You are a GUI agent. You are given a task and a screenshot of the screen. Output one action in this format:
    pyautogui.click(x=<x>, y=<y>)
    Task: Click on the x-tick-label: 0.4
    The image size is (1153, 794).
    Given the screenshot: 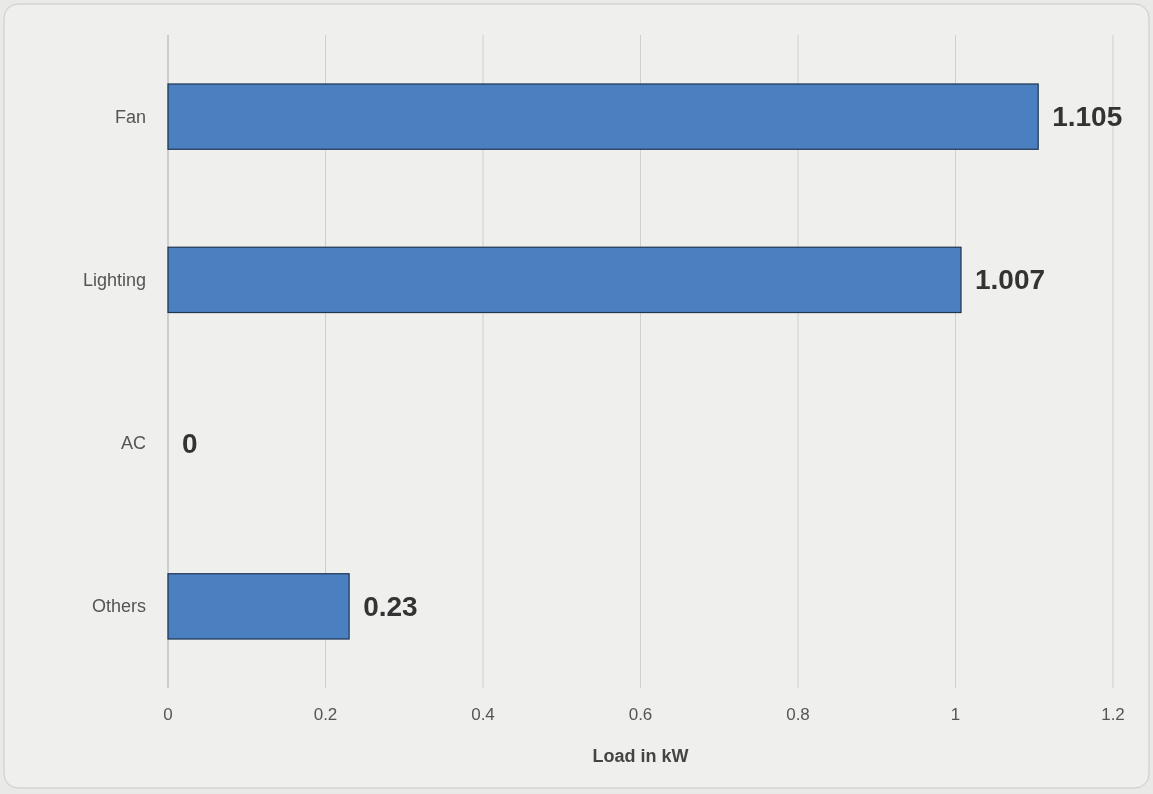 What is the action you would take?
    pyautogui.click(x=483, y=714)
    